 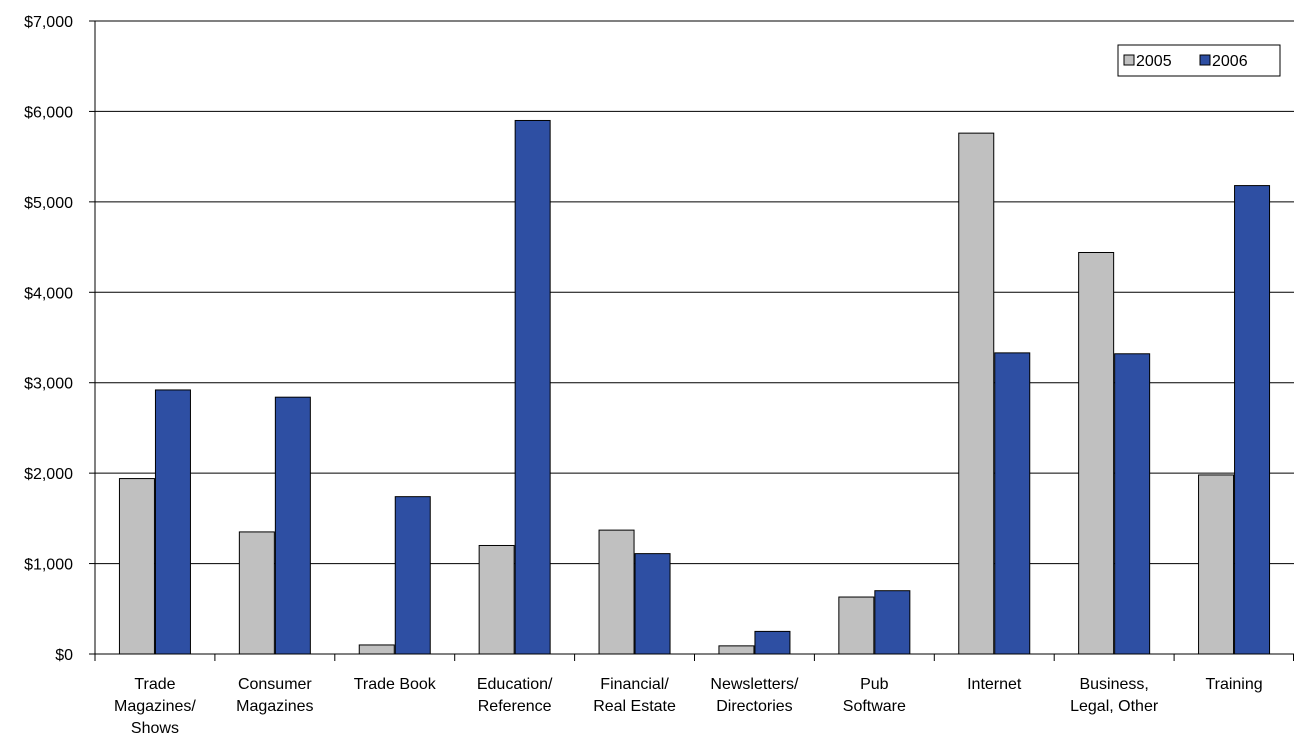 I want to click on y-tick-label: $0, so click(x=64, y=655).